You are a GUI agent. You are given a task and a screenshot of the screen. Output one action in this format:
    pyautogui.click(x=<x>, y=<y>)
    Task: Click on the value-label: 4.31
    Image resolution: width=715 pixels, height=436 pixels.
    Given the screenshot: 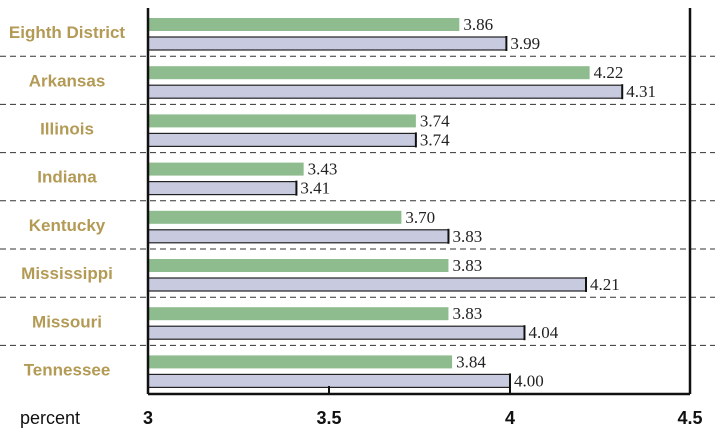 What is the action you would take?
    pyautogui.click(x=641, y=91)
    